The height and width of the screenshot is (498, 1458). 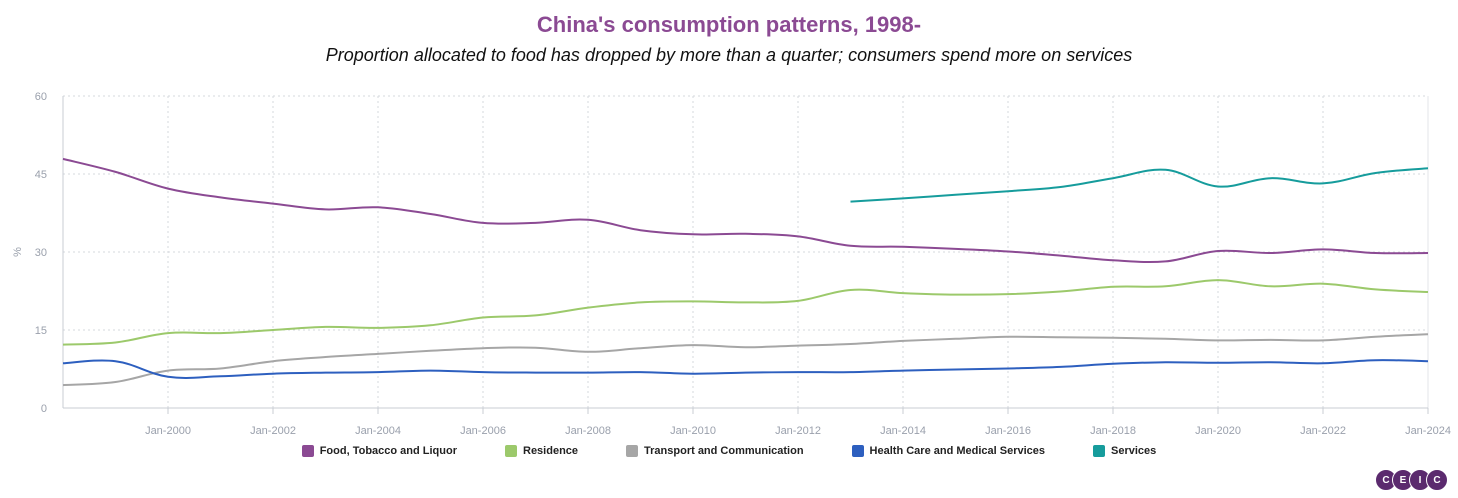 I want to click on legend-item-food-tobacco-and-liquor: Food, Tobacco and Liquor, so click(x=379, y=451).